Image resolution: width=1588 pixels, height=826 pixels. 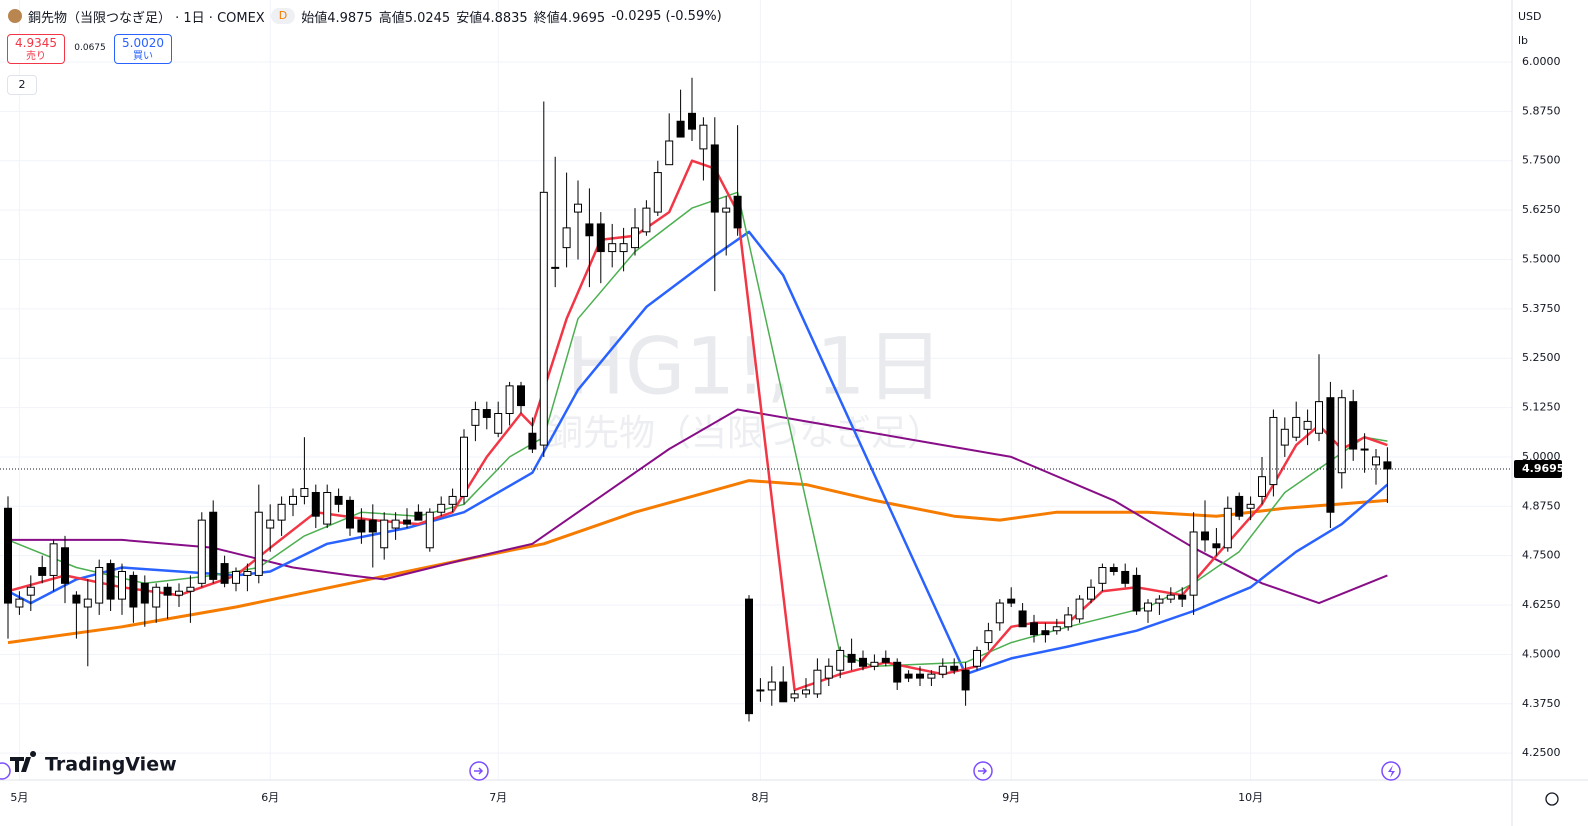 I want to click on y-tick-label: 6.0000, so click(x=1541, y=61).